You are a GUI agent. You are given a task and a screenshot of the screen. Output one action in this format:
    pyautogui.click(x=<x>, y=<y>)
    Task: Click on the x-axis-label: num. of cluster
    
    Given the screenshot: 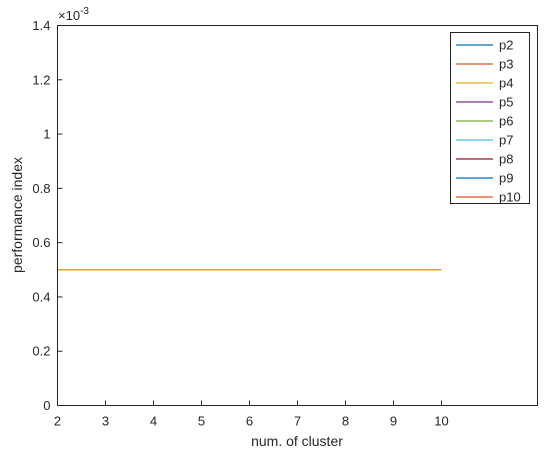 What is the action you would take?
    pyautogui.click(x=297, y=441)
    